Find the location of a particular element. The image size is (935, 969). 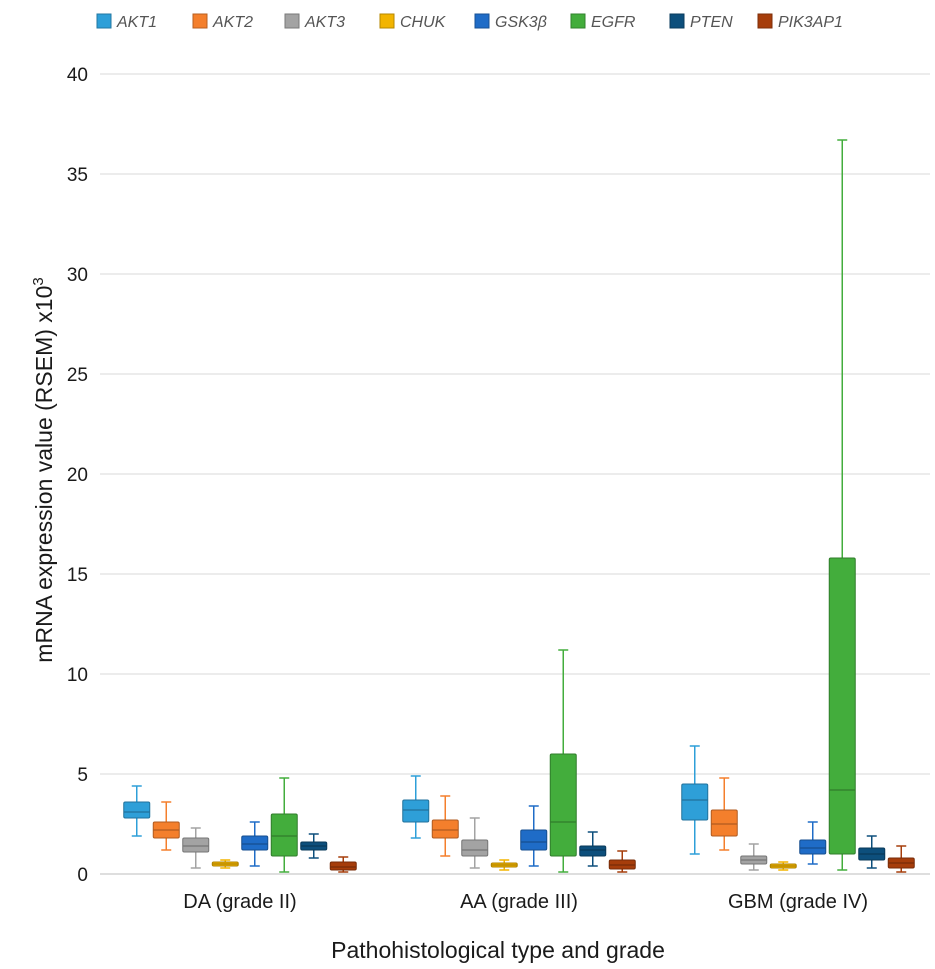

box-GSK3β-1 is located at coordinates (534, 836).